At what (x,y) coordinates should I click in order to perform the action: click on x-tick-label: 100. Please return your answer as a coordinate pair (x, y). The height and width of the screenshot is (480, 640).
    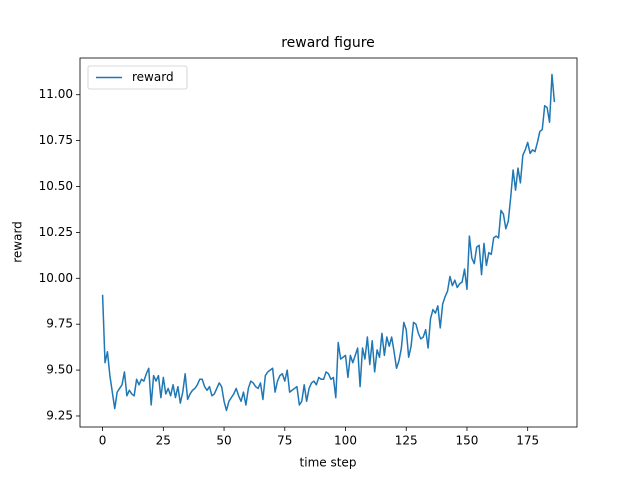
    Looking at the image, I should click on (345, 441).